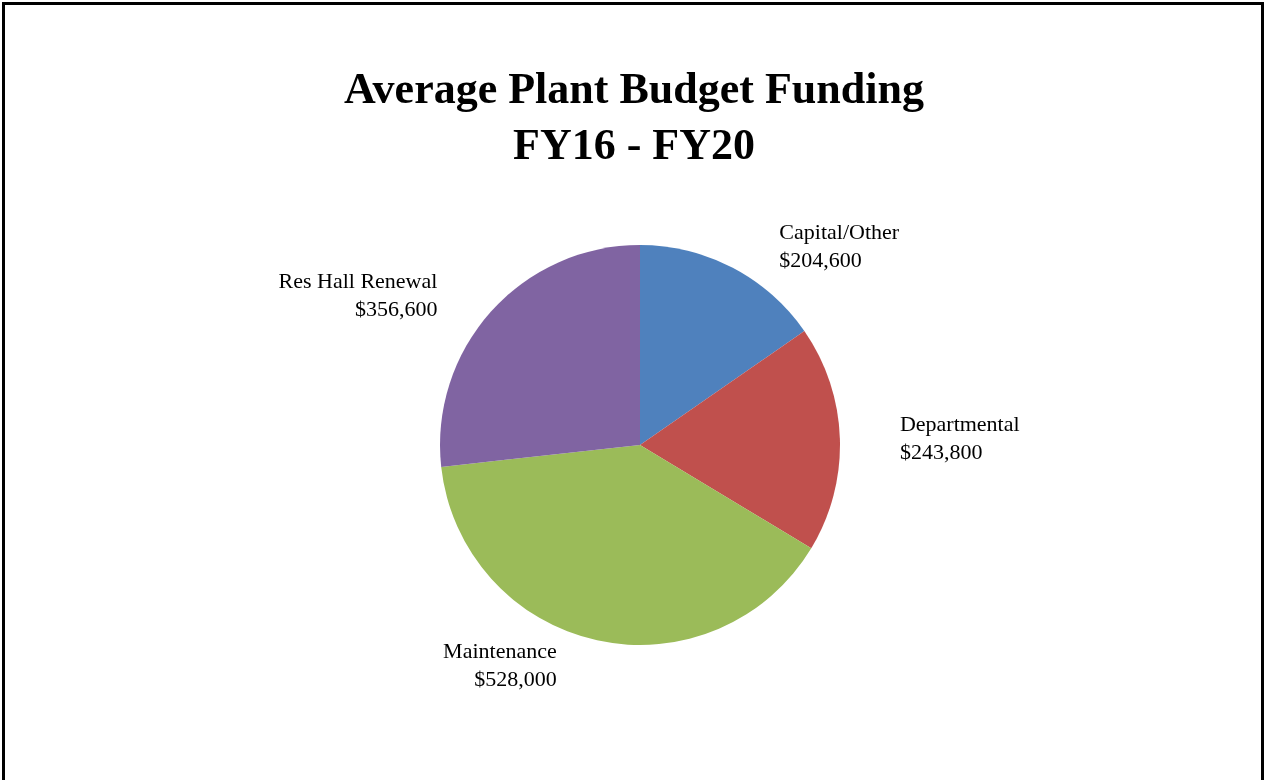  What do you see at coordinates (839, 232) in the screenshot?
I see `slice-label: Capital/Other` at bounding box center [839, 232].